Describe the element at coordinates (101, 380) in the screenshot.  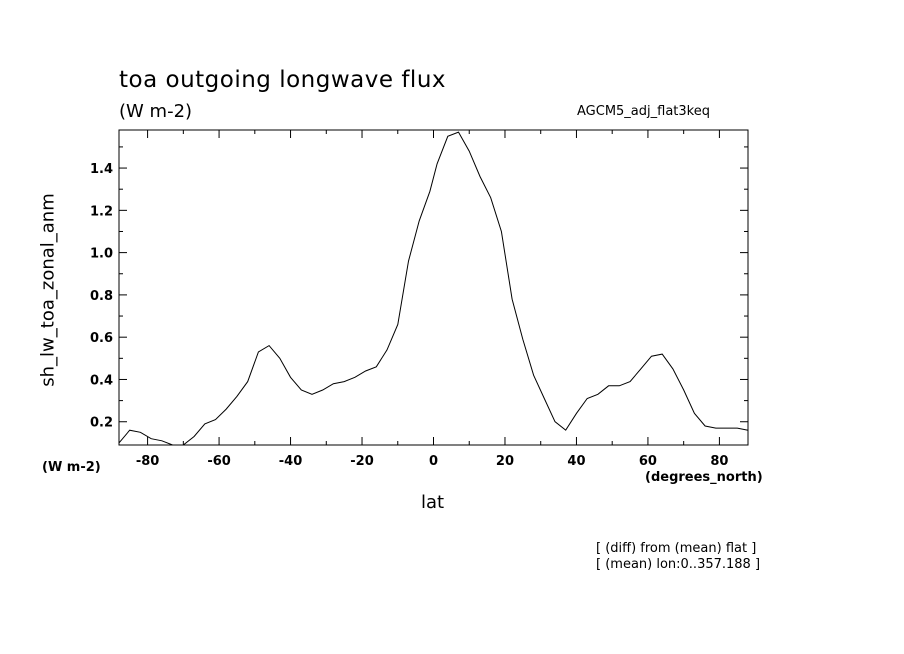
I see `y-tick-label: 0.4` at that location.